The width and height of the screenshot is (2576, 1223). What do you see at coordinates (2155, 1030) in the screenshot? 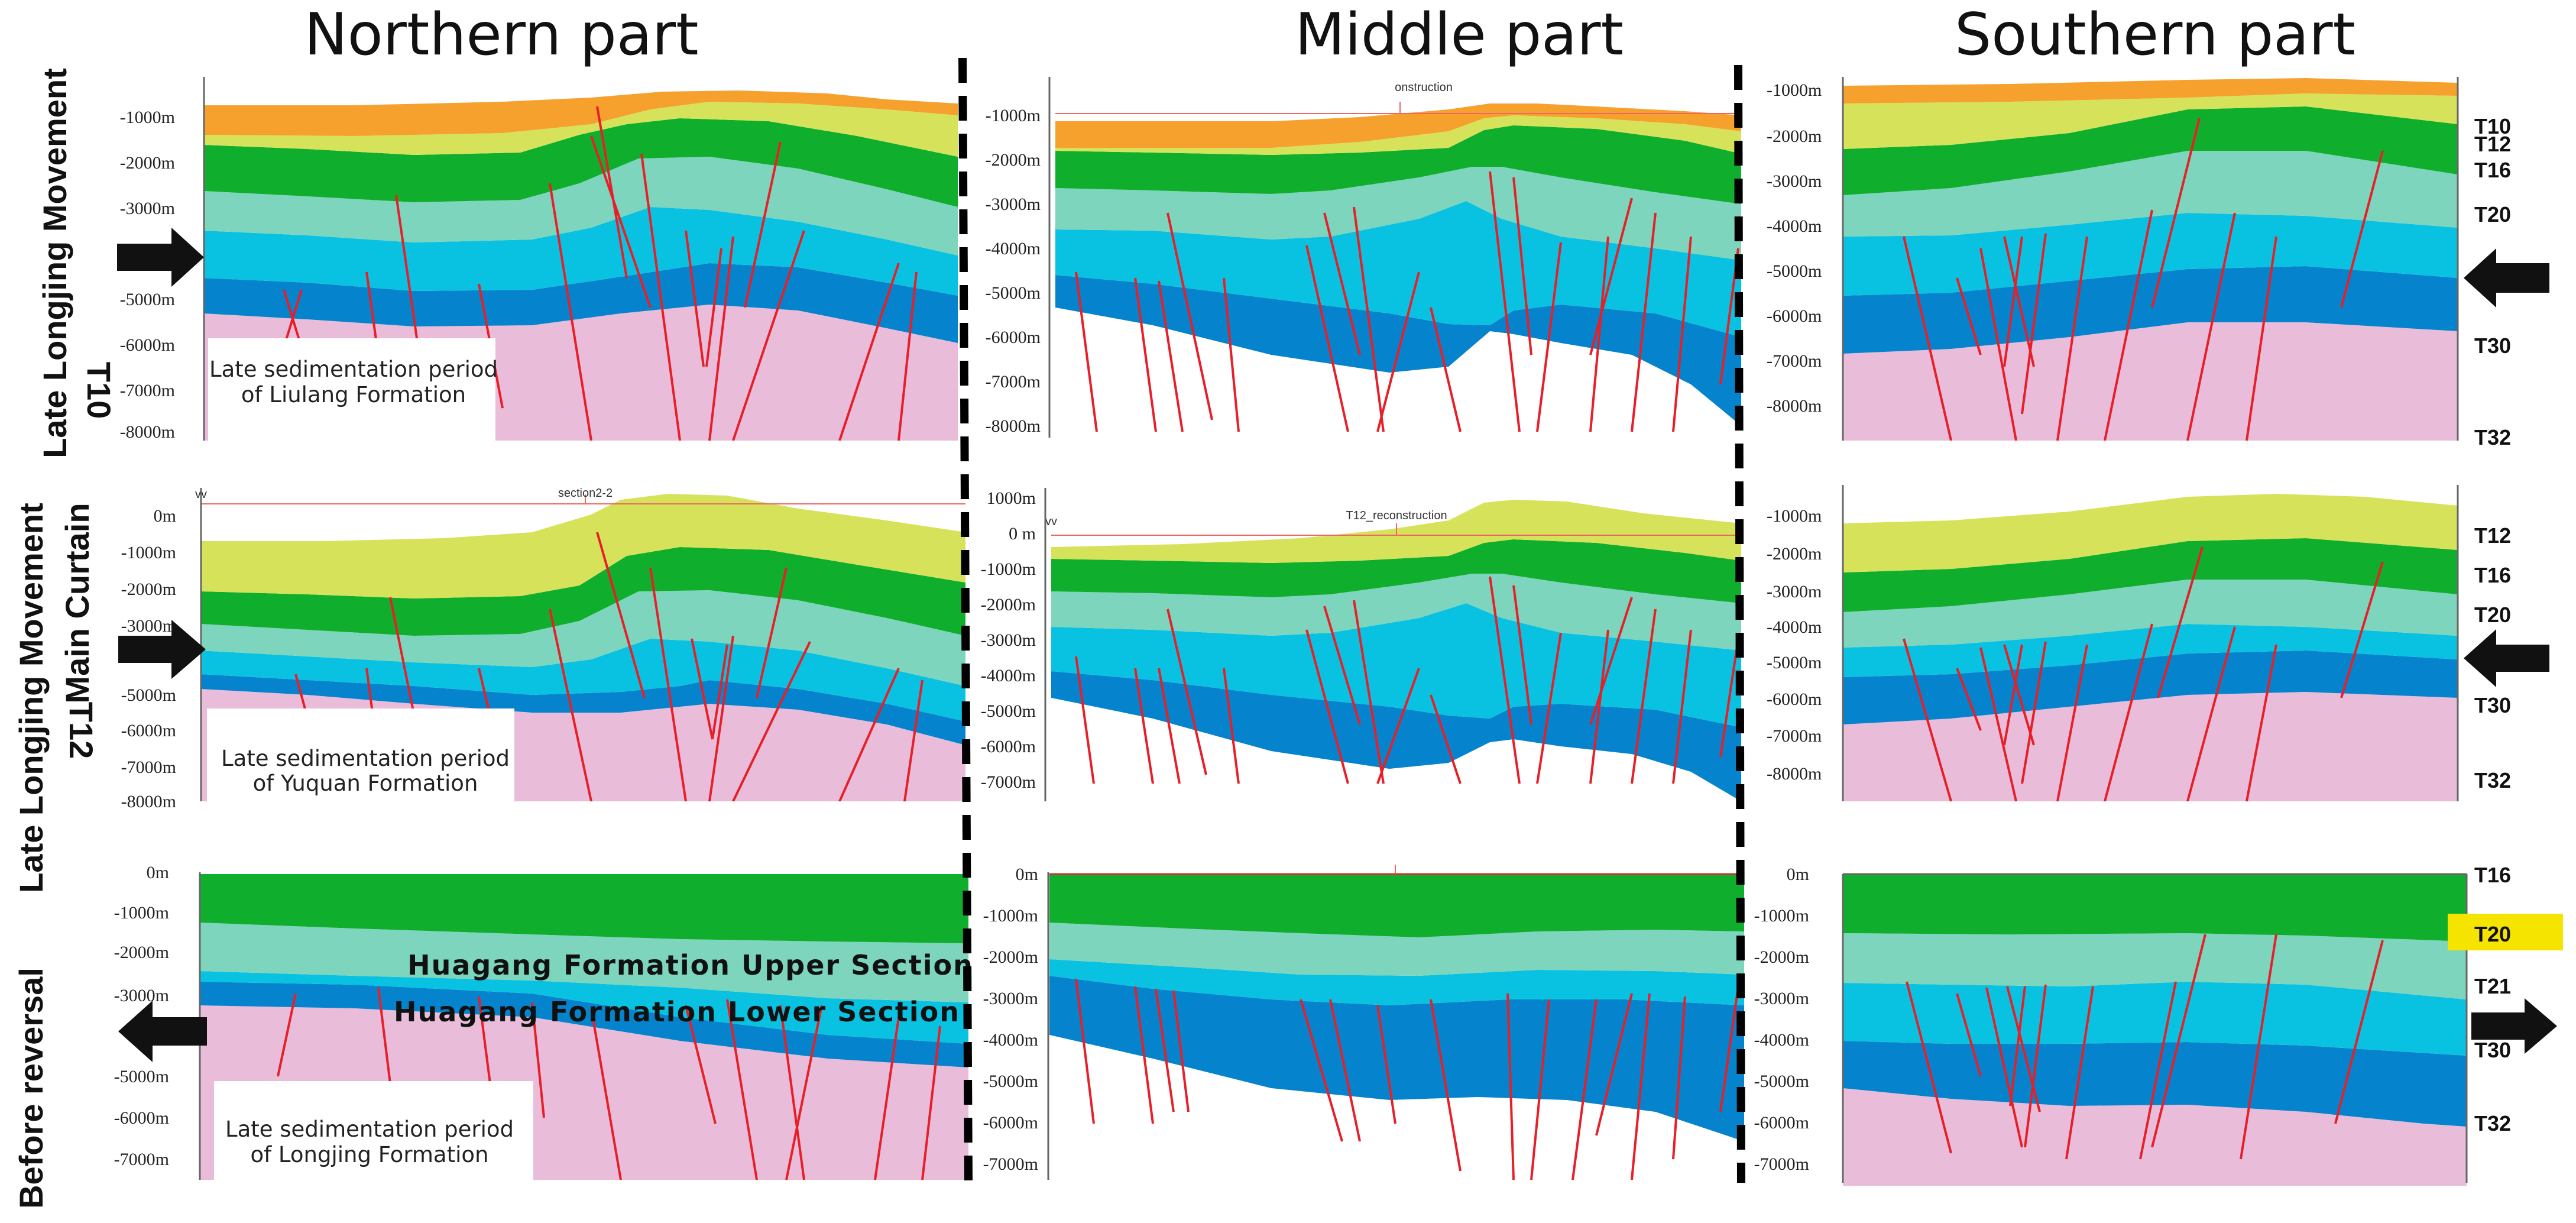
I see `panel-r2-south` at bounding box center [2155, 1030].